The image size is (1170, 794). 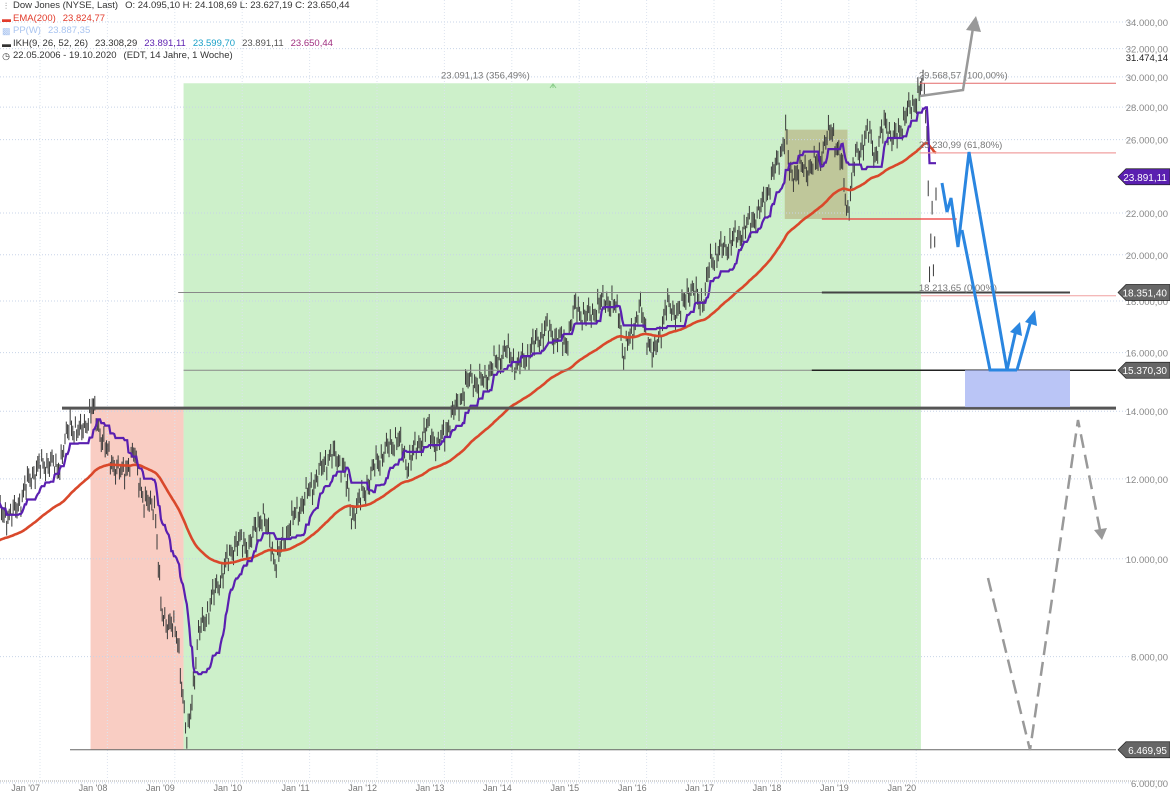 I want to click on x-tick-label: Jan '11, so click(x=296, y=788).